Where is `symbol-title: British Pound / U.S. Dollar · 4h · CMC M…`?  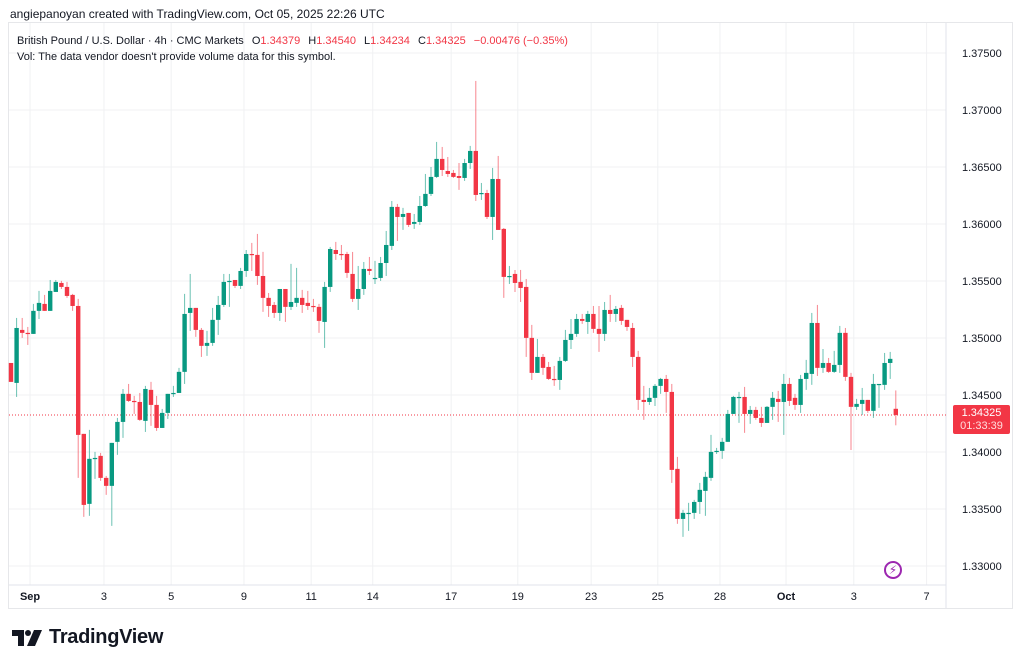 symbol-title: British Pound / U.S. Dollar · 4h · CMC M… is located at coordinates (130, 41).